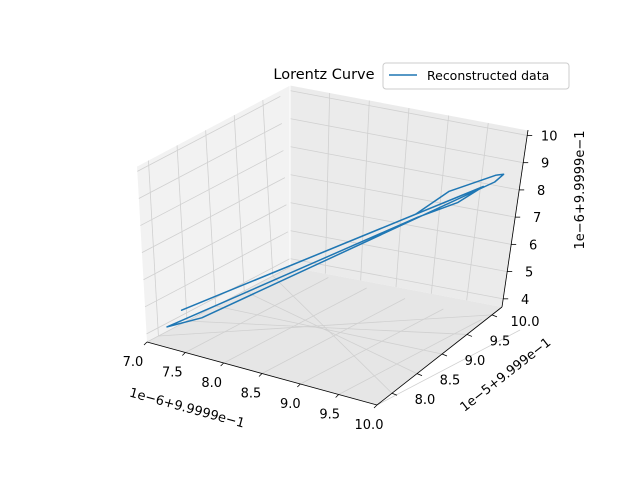 This screenshot has width=640, height=480. I want to click on x-tick-label: 8.0, so click(211, 383).